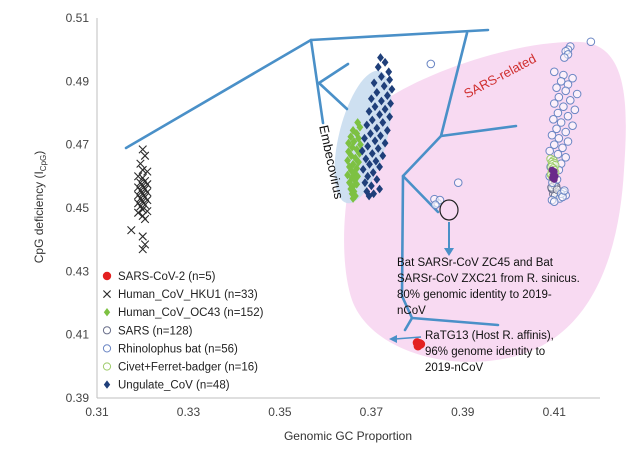  I want to click on y-tick-label: 0.49, so click(78, 81).